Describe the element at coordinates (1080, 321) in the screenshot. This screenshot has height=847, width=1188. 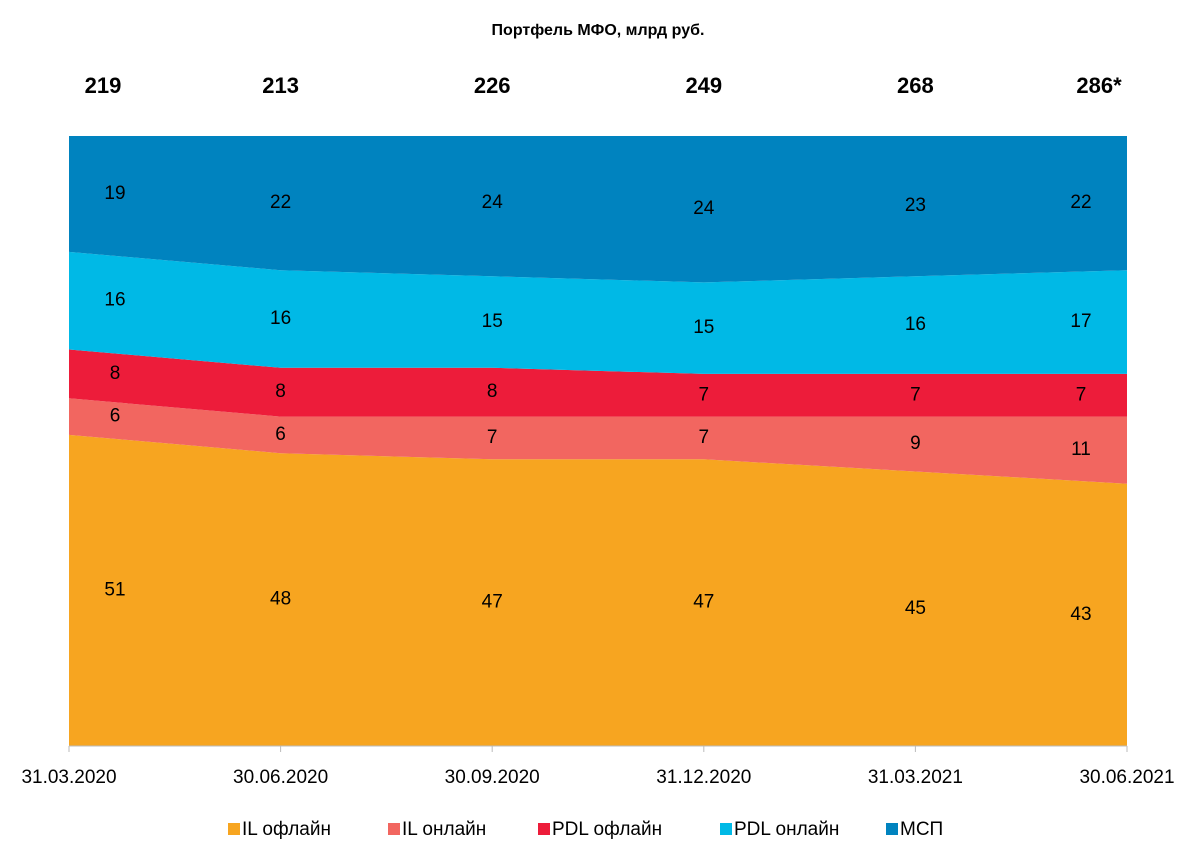
I see `data-label: 17` at that location.